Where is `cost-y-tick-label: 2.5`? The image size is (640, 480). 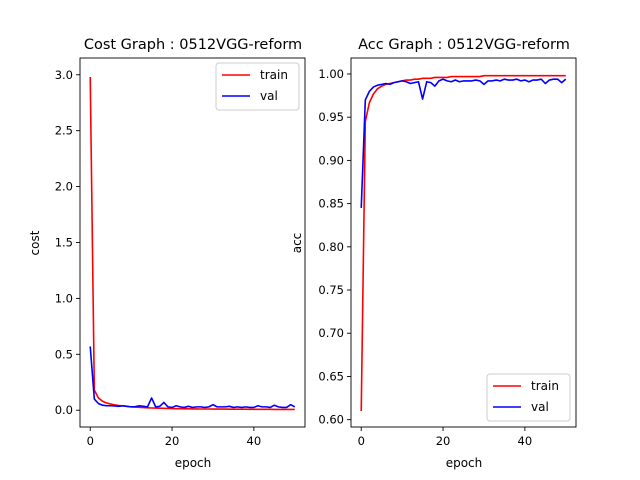 cost-y-tick-label: 2.5 is located at coordinates (64, 131).